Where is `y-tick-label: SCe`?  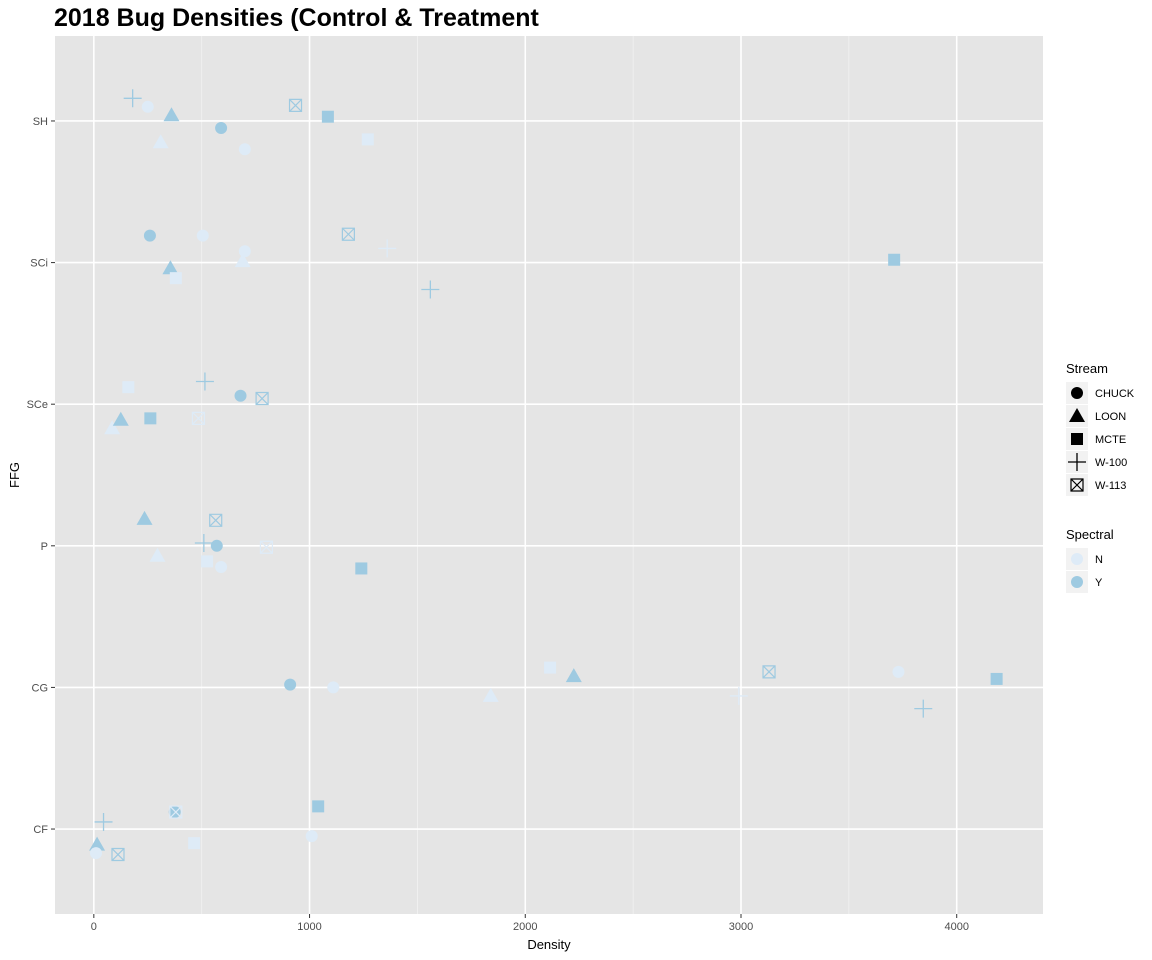
y-tick-label: SCe is located at coordinates (37, 405).